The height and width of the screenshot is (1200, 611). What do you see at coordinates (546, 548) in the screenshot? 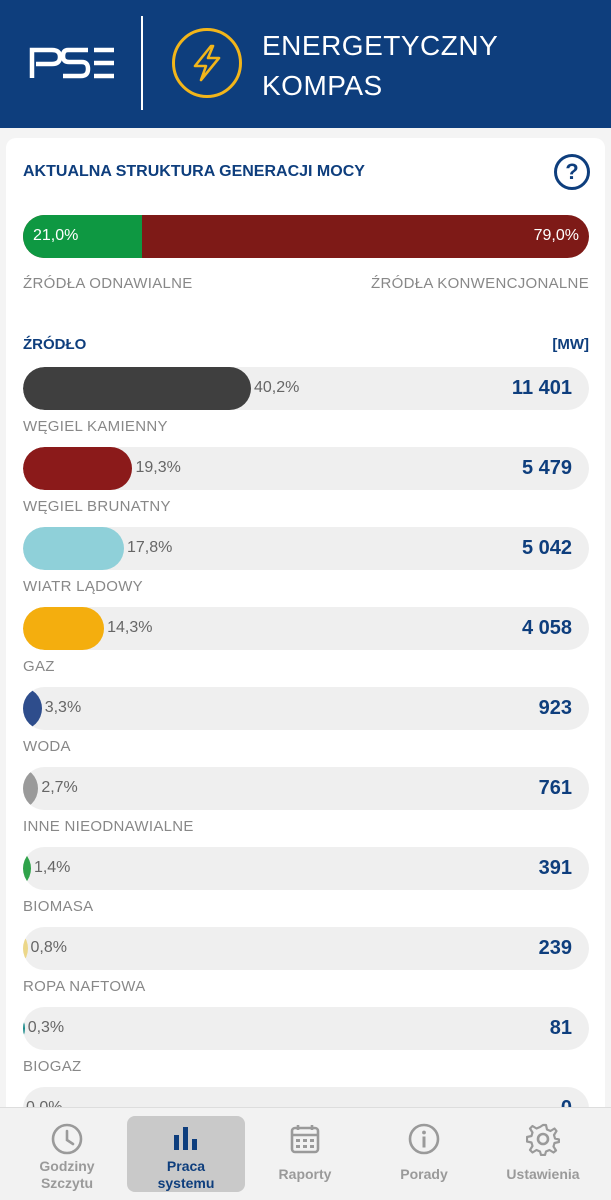
I see `source-power-mw: 5 042` at bounding box center [546, 548].